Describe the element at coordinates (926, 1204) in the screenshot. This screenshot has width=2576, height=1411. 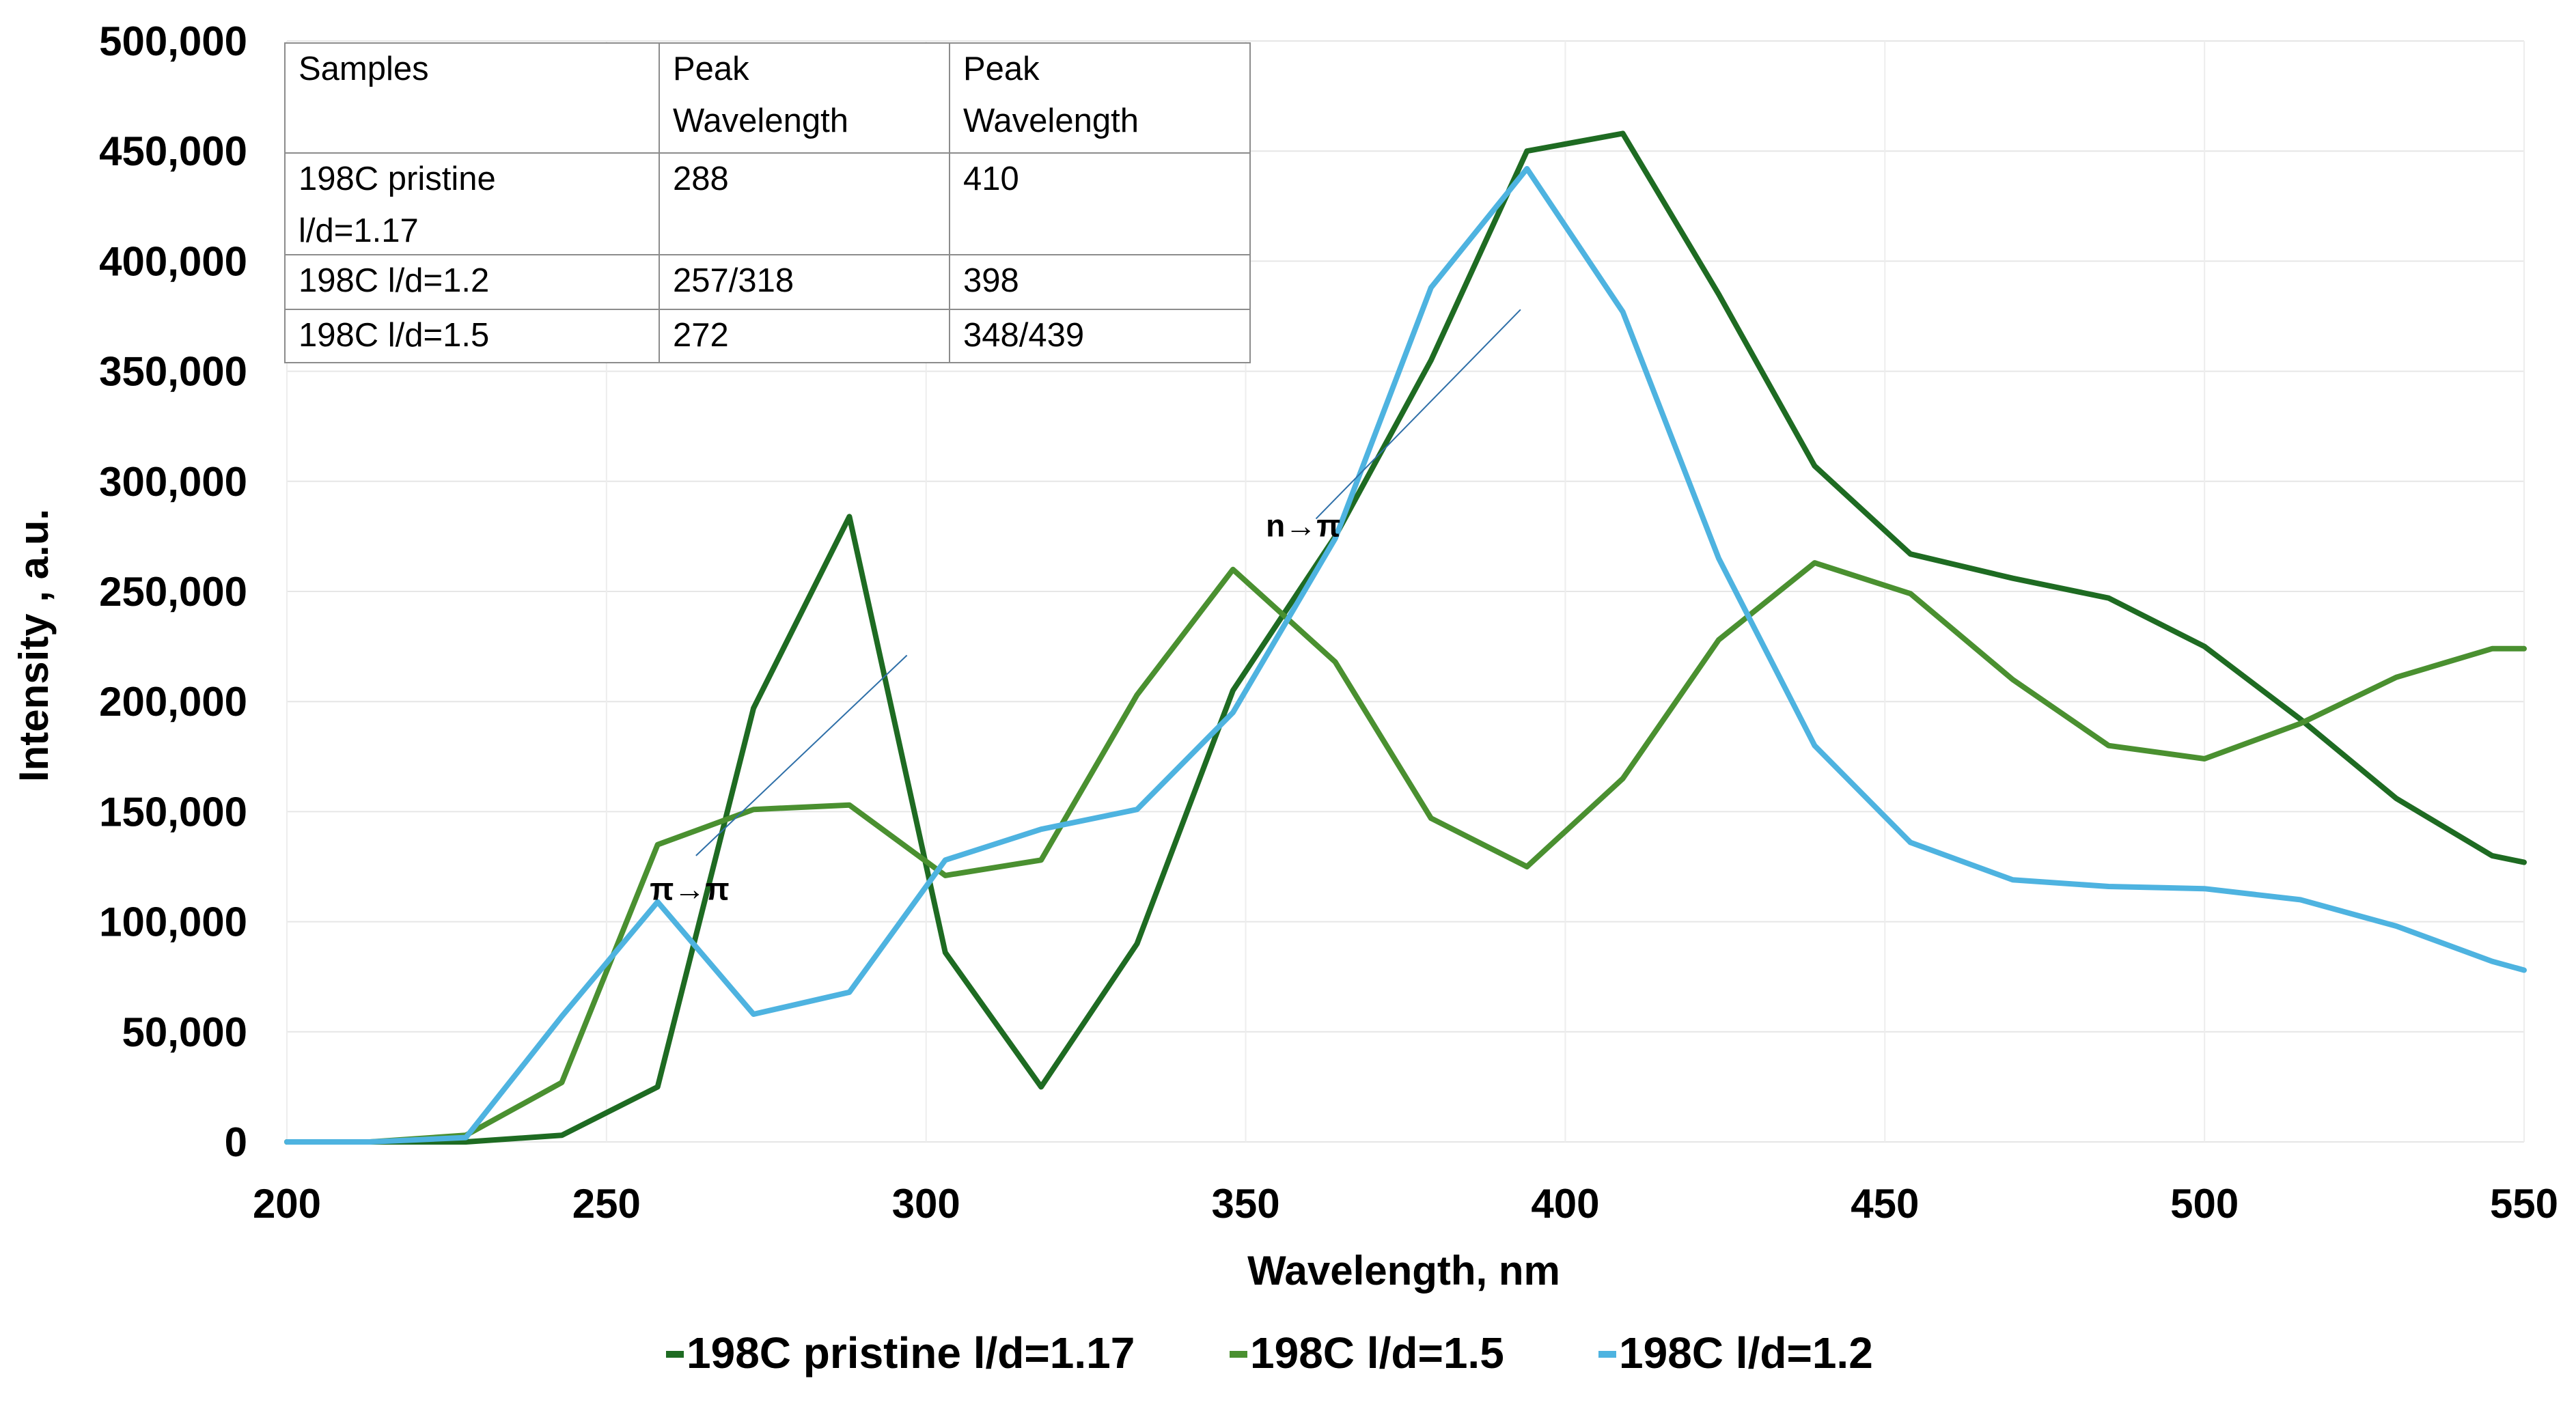
I see `x-tick-label: 300` at that location.